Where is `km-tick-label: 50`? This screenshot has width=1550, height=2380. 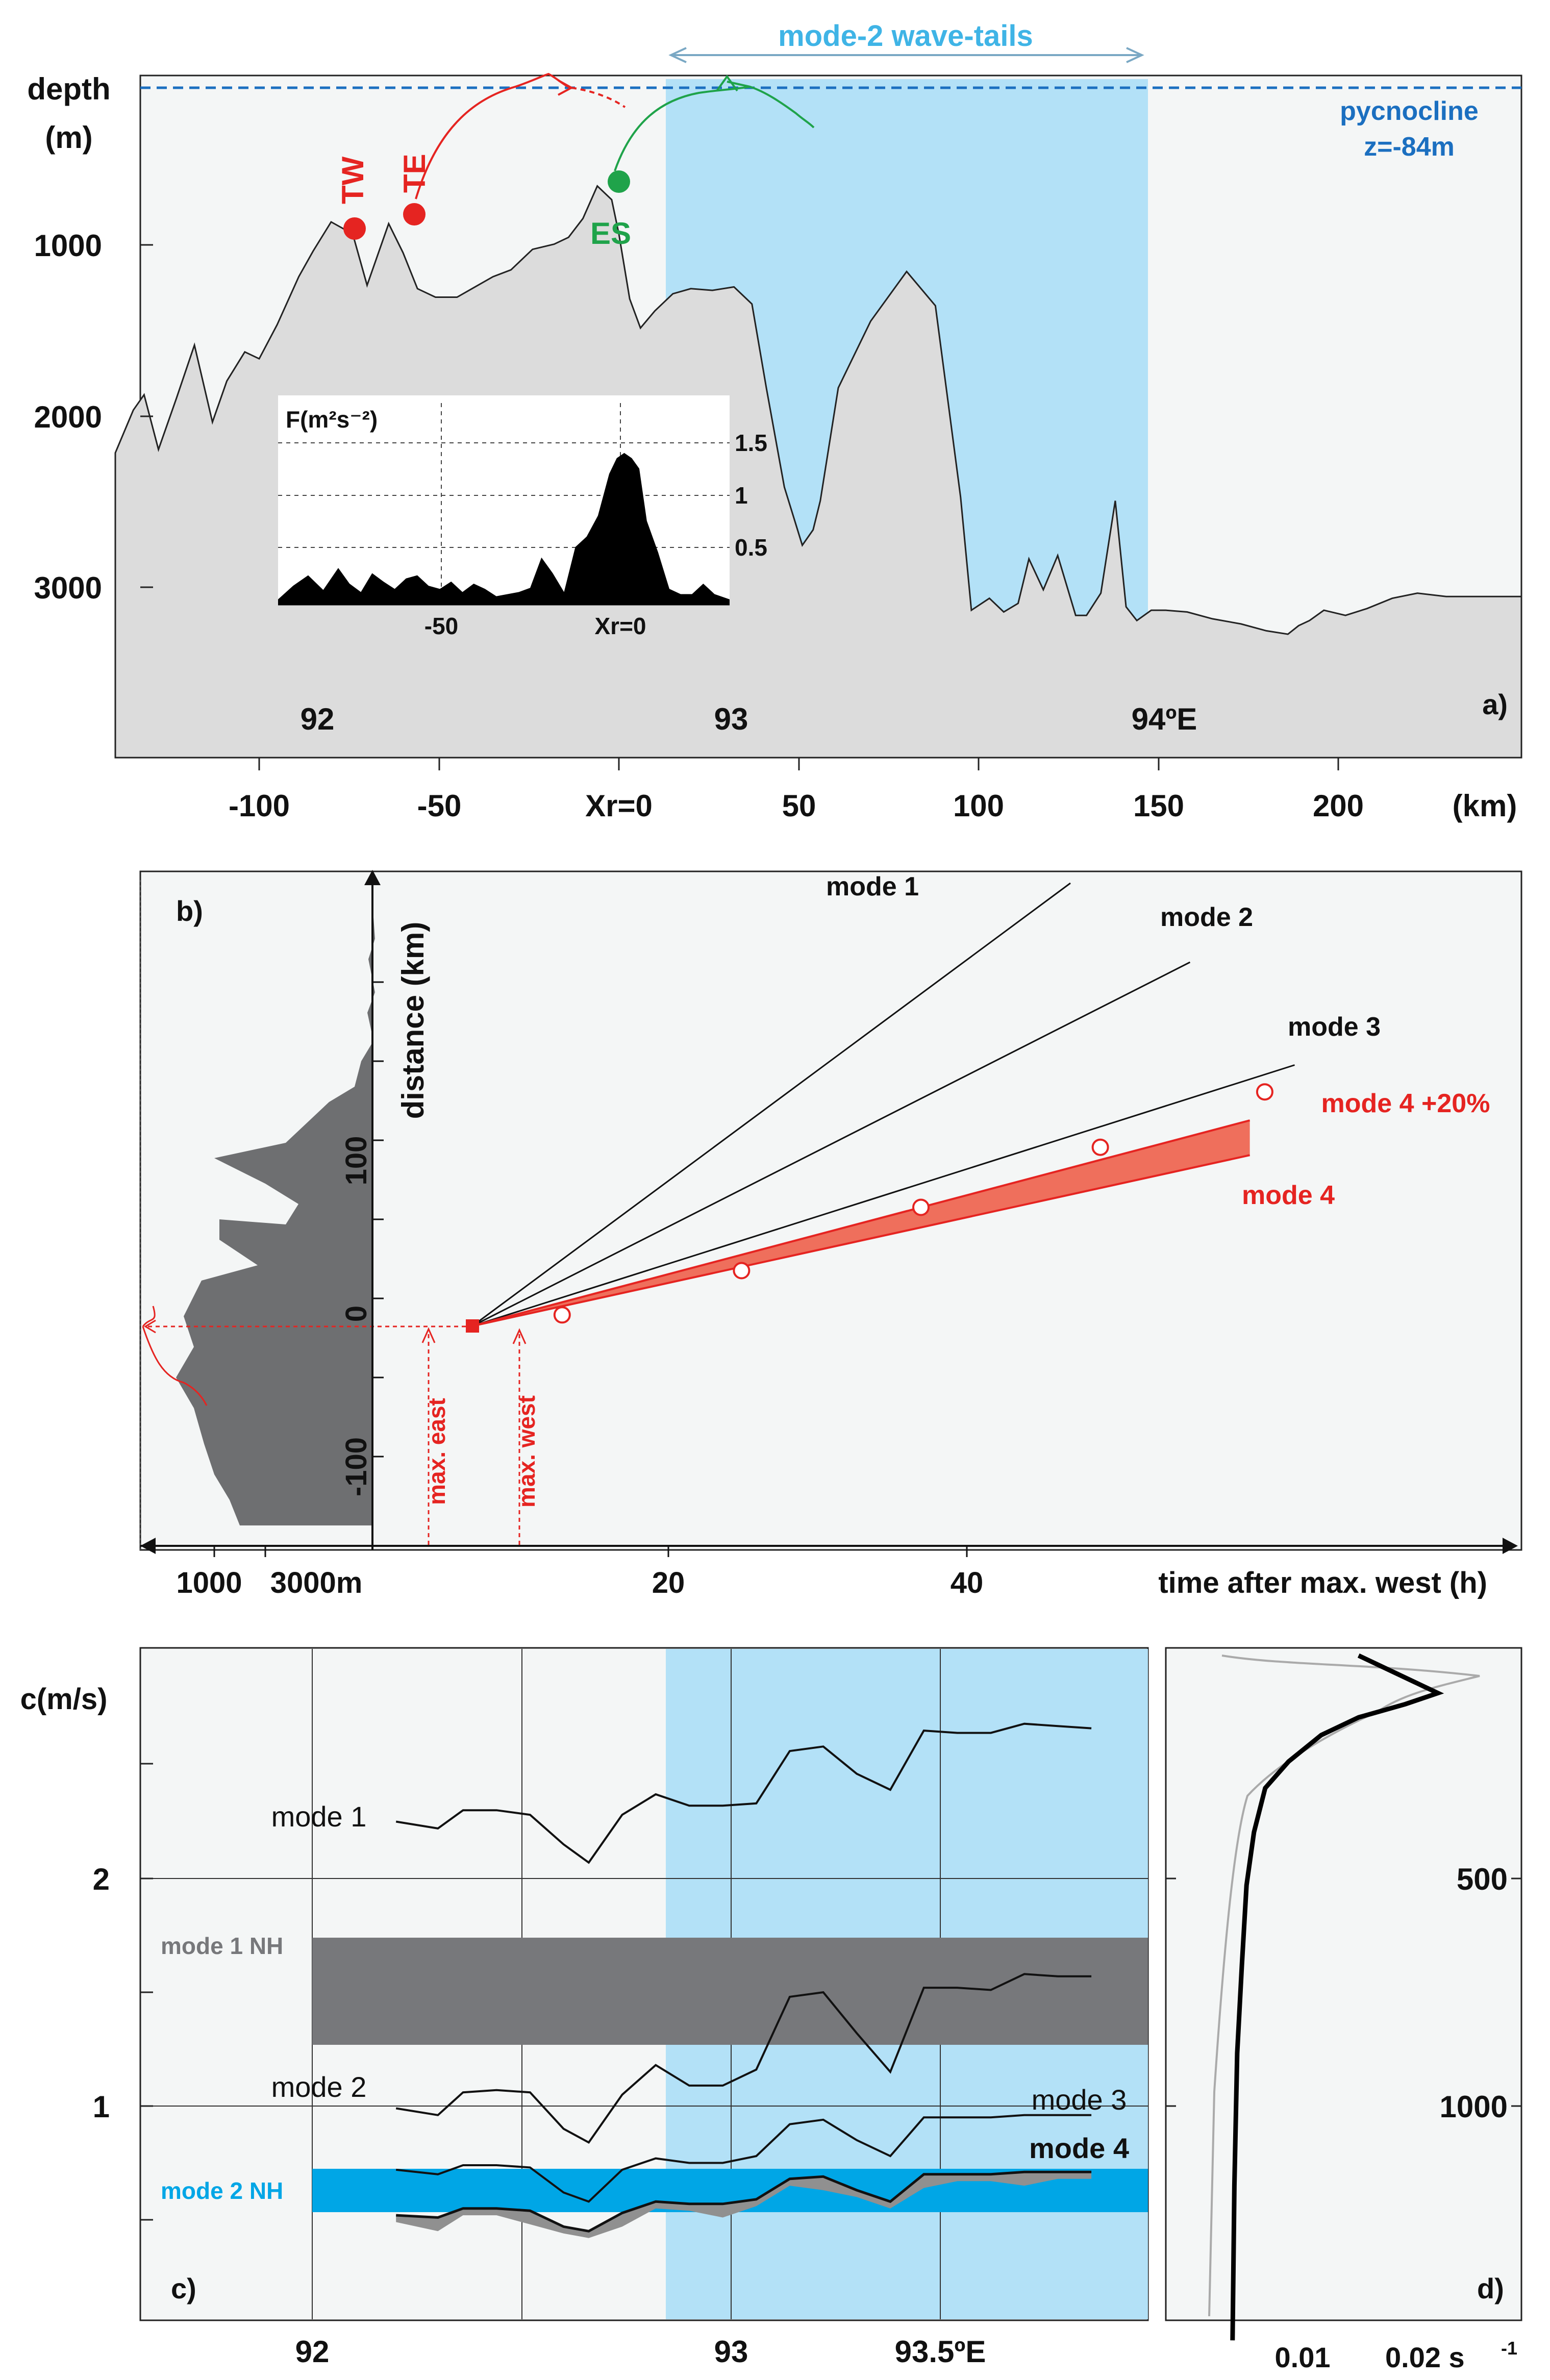
km-tick-label: 50 is located at coordinates (799, 806).